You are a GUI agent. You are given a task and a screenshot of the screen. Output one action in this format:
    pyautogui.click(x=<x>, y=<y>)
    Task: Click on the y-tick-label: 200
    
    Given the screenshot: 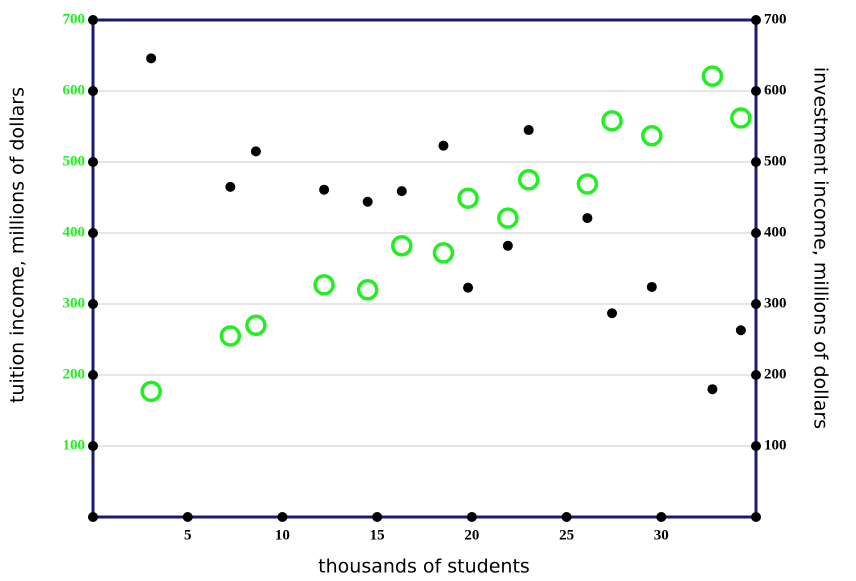 What is the action you would take?
    pyautogui.click(x=74, y=374)
    